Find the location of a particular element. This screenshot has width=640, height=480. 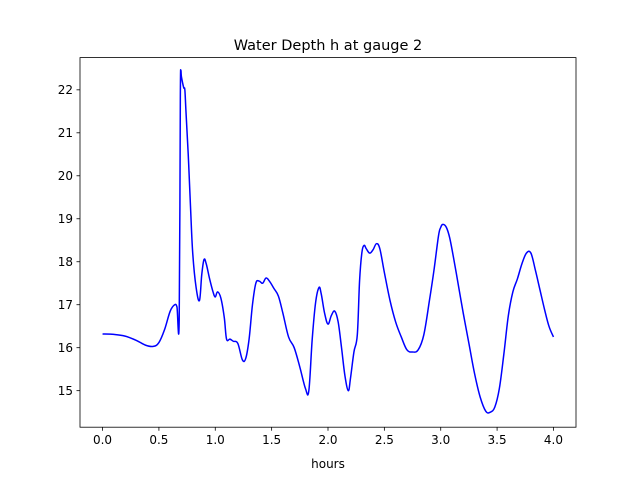

y-tick-label: 17 is located at coordinates (65, 305).